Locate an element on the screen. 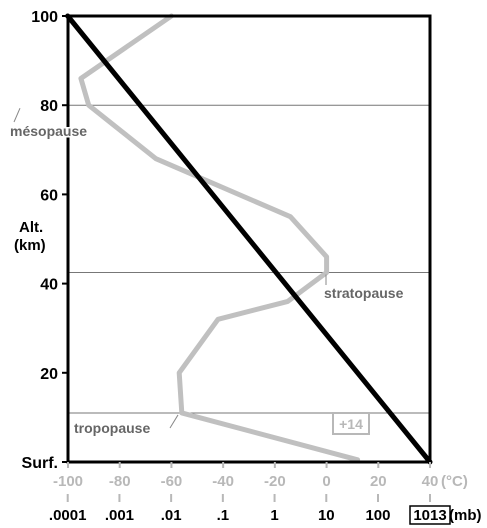  temperature-axis: -100 -80 -60 -40 -20 0 20 40 (°C) is located at coordinates (260, 476).